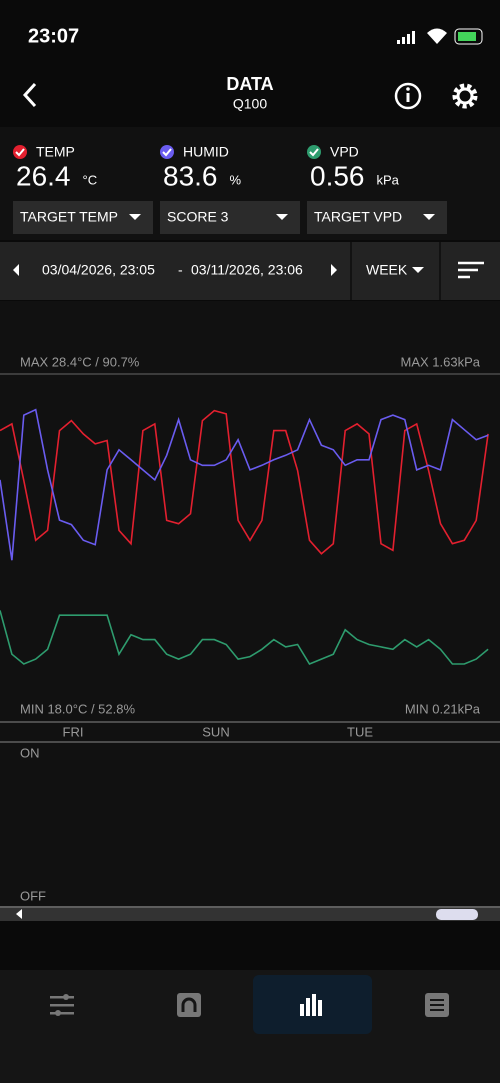 The image size is (500, 1083). What do you see at coordinates (19, 914) in the screenshot?
I see `scroll-left` at bounding box center [19, 914].